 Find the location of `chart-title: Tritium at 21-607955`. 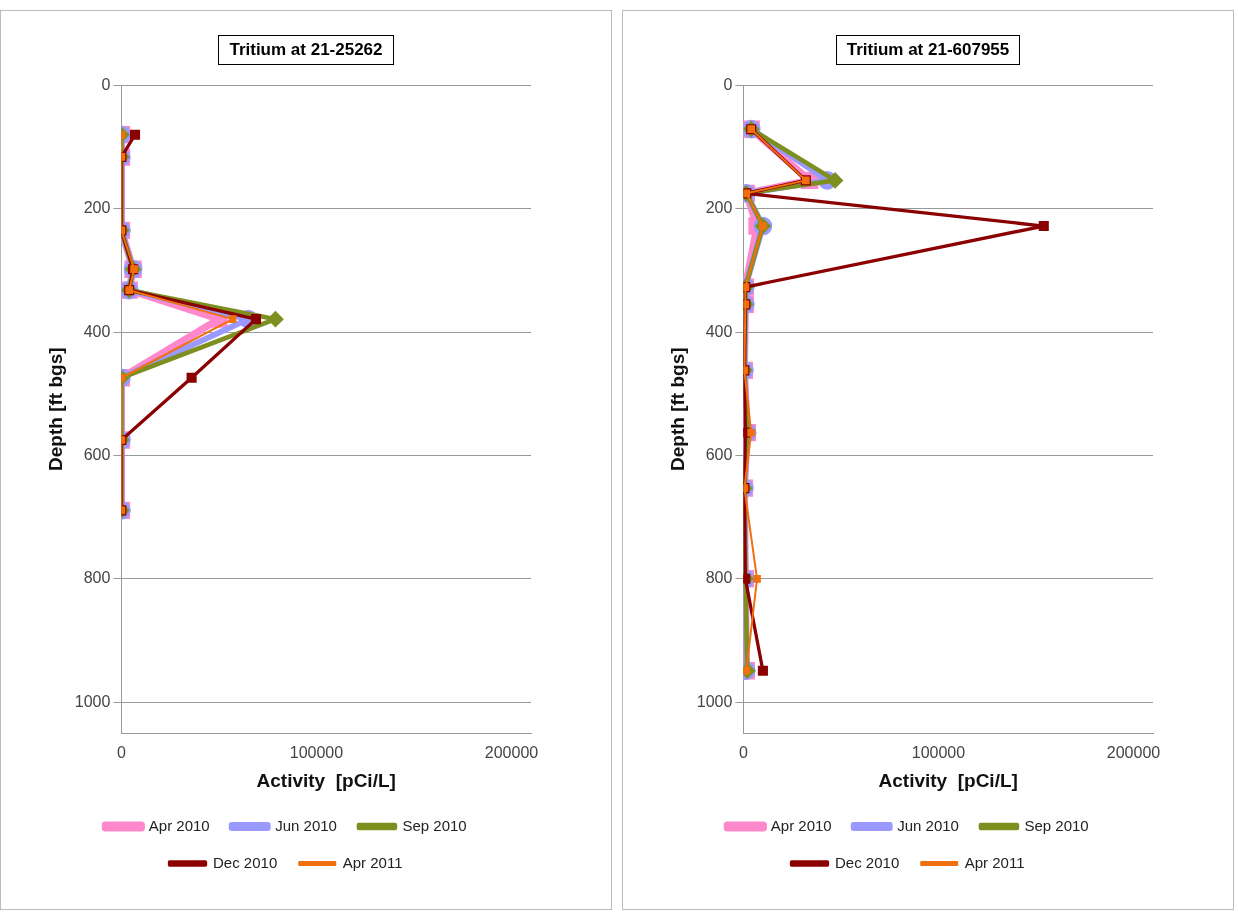

chart-title: Tritium at 21-607955 is located at coordinates (928, 50).